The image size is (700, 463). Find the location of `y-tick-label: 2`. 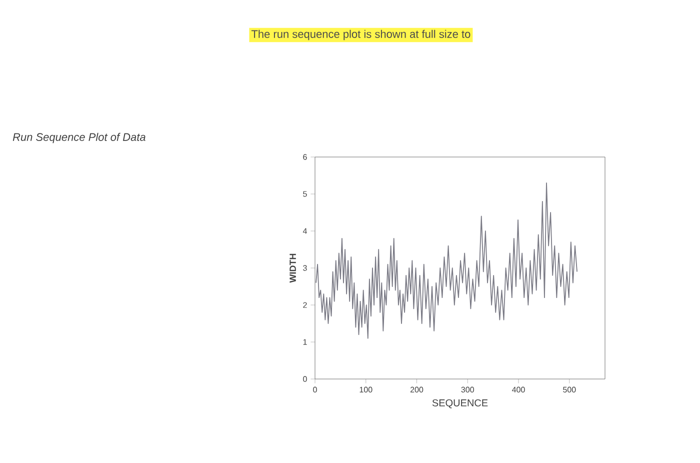

y-tick-label: 2 is located at coordinates (305, 305).